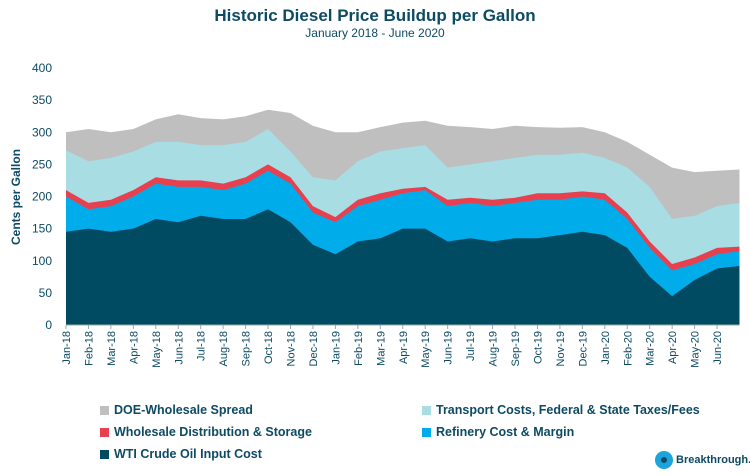 This screenshot has width=750, height=476. Describe the element at coordinates (381, 348) in the screenshot. I see `x-tick-label: Mar-19` at that location.